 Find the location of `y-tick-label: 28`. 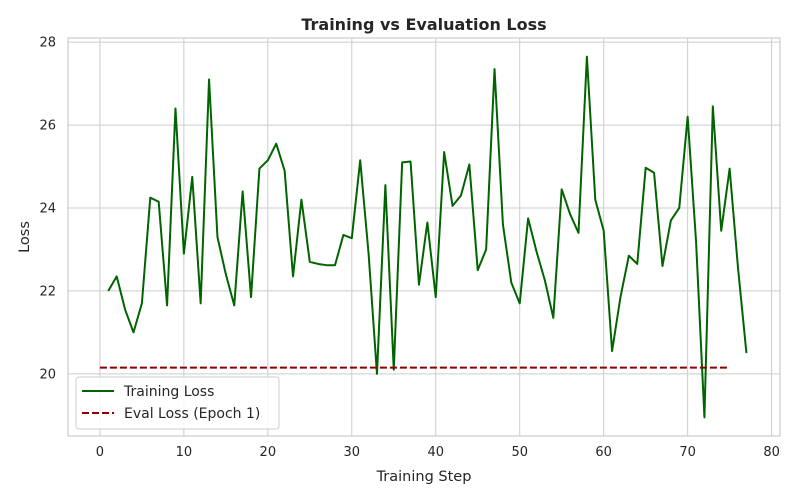

y-tick-label: 28 is located at coordinates (47, 43).